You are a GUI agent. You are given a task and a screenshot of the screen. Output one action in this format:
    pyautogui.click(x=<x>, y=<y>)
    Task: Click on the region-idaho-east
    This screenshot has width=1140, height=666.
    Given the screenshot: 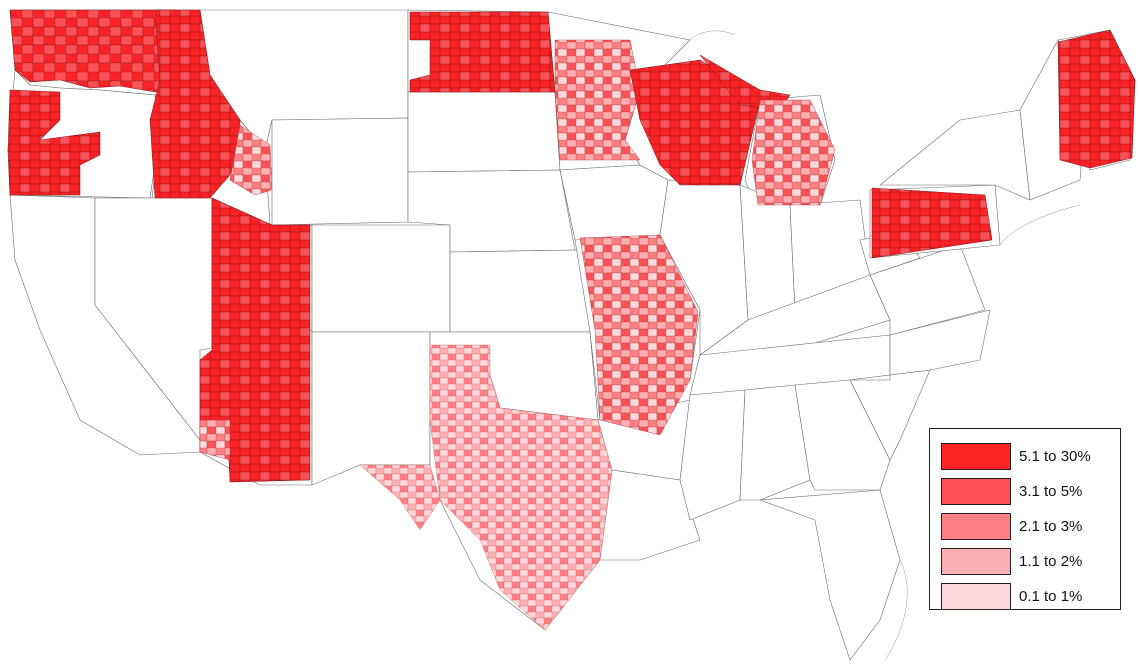 What is the action you would take?
    pyautogui.click(x=251, y=160)
    